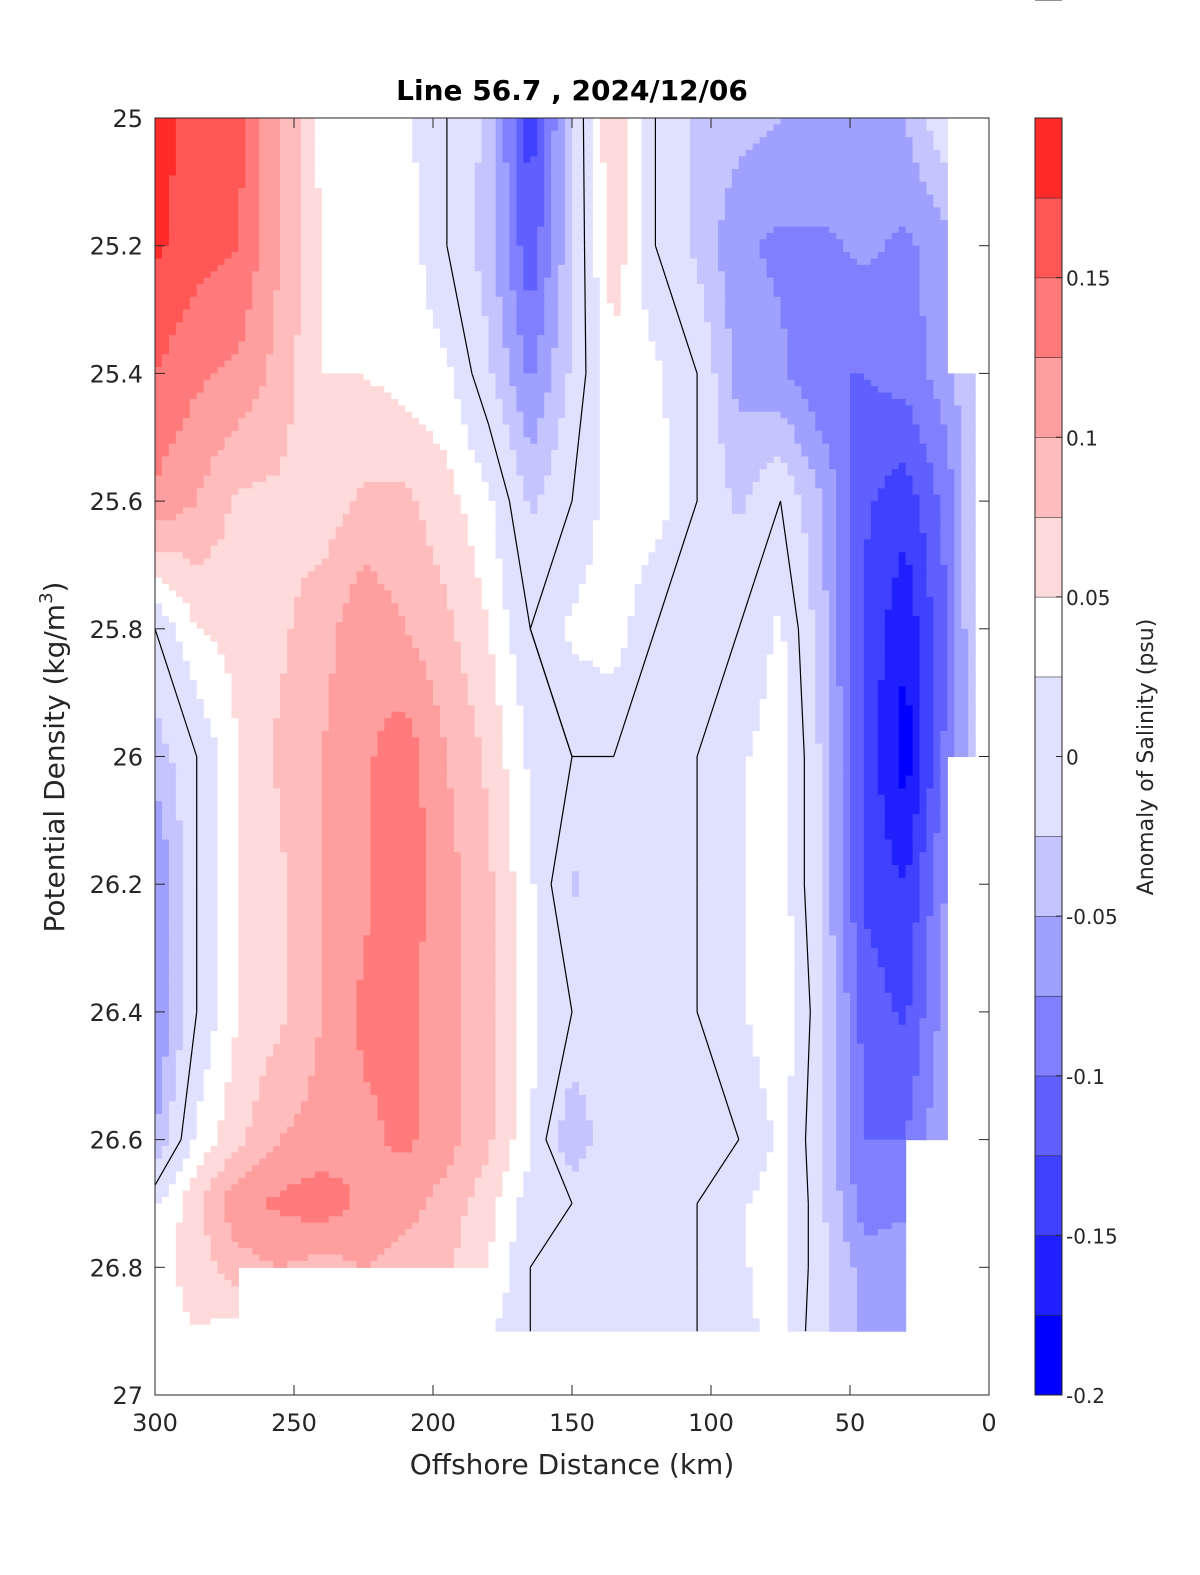  What do you see at coordinates (294, 1423) in the screenshot?
I see `x-tick-label: 250` at bounding box center [294, 1423].